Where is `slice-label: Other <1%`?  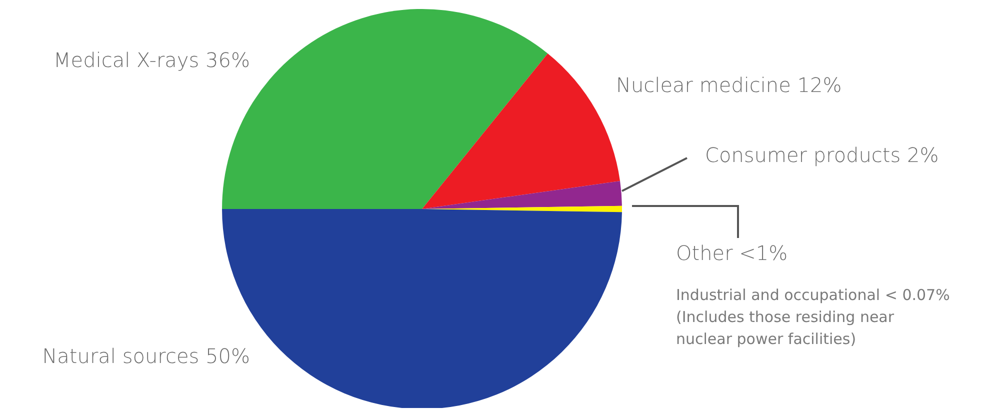 slice-label: Other <1% is located at coordinates (732, 253).